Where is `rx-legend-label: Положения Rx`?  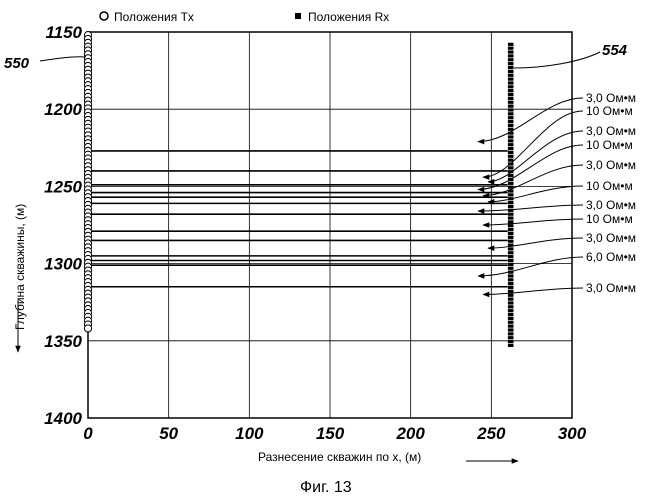
rx-legend-label: Положения Rx is located at coordinates (348, 17).